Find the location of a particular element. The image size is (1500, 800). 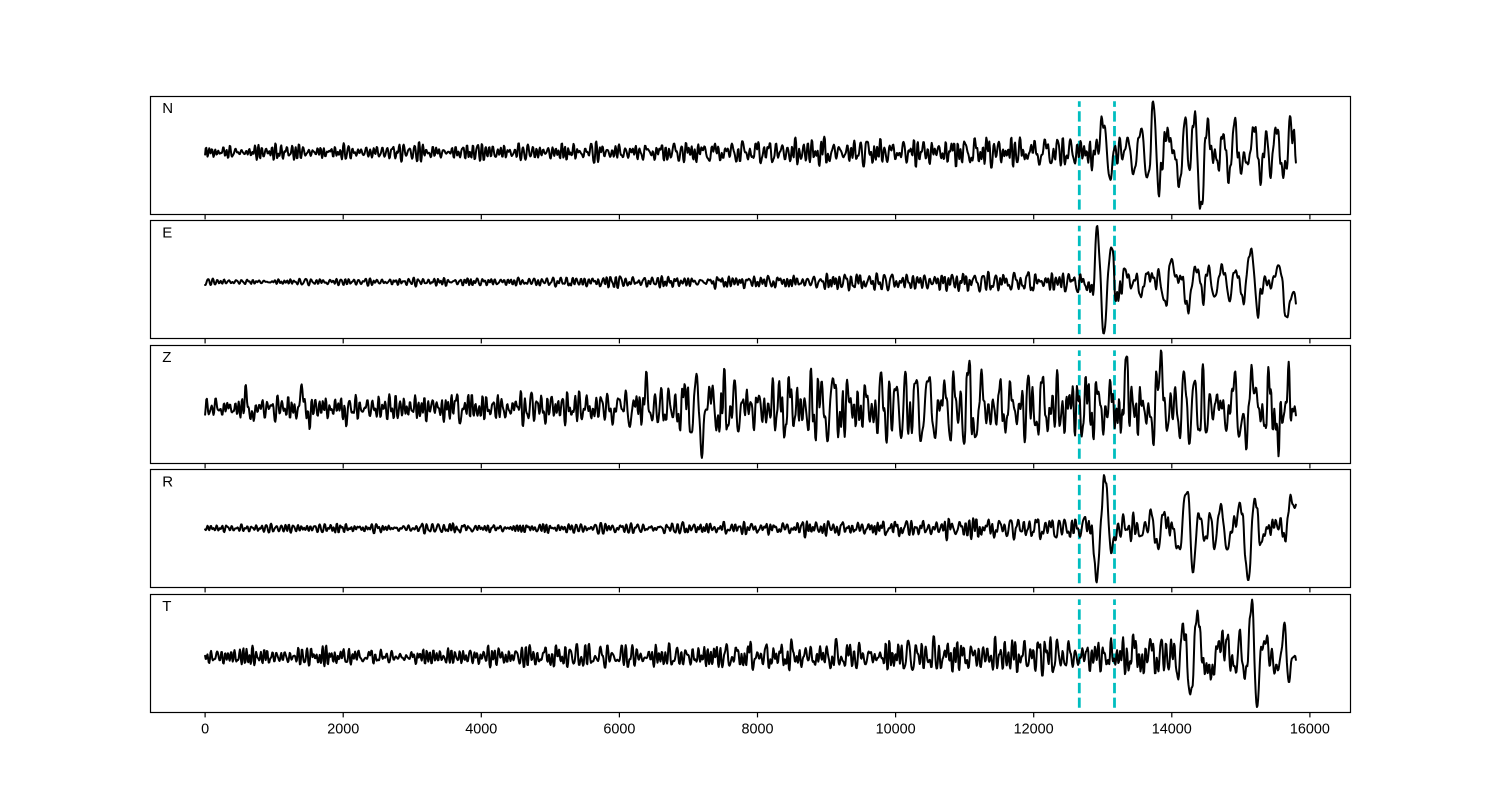

svg-text: N is located at coordinates (167, 108).